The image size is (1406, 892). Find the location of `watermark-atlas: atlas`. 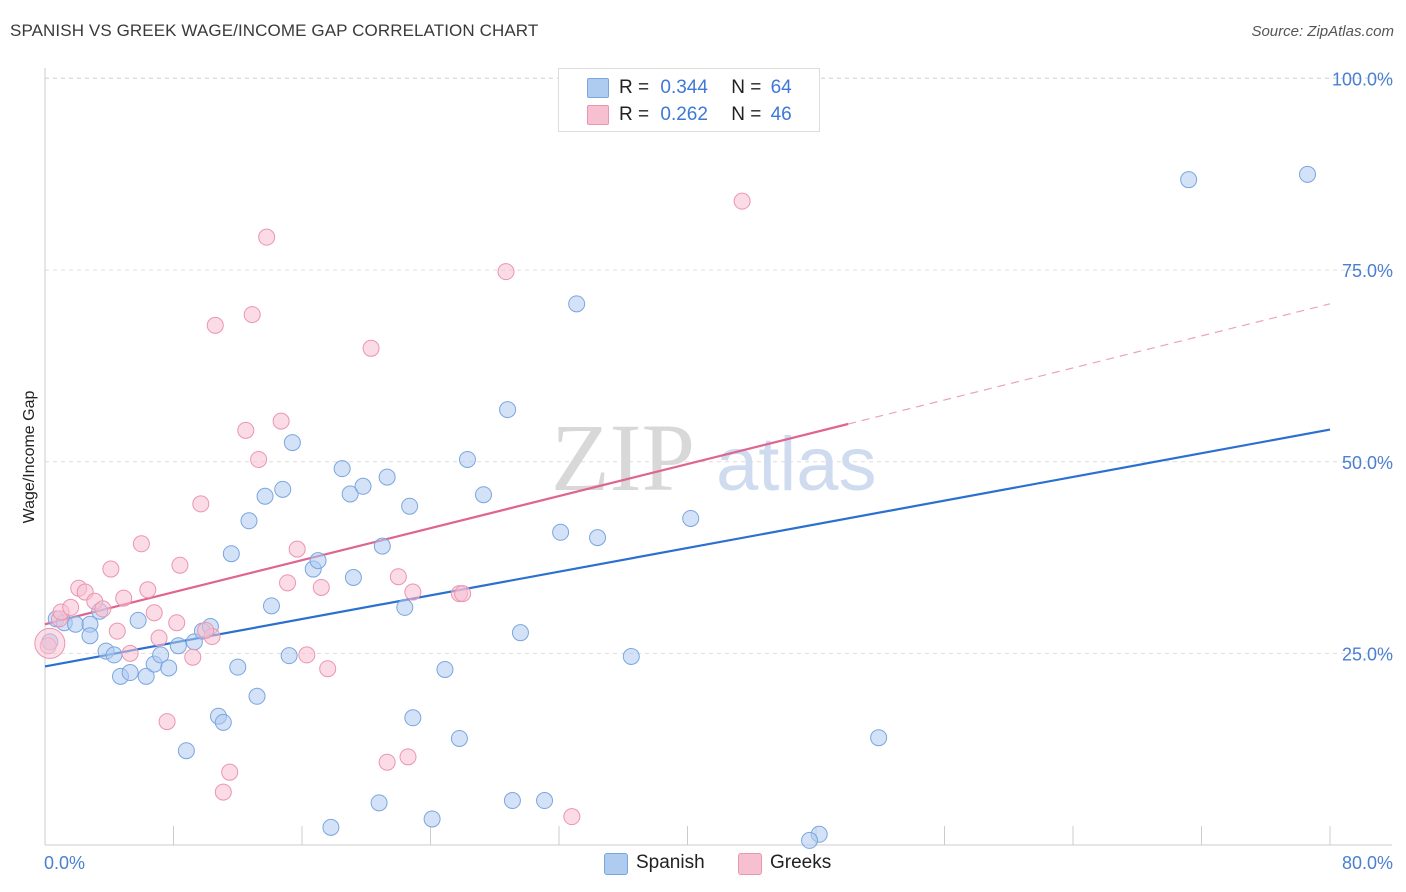

watermark-atlas: atlas is located at coordinates (796, 464).